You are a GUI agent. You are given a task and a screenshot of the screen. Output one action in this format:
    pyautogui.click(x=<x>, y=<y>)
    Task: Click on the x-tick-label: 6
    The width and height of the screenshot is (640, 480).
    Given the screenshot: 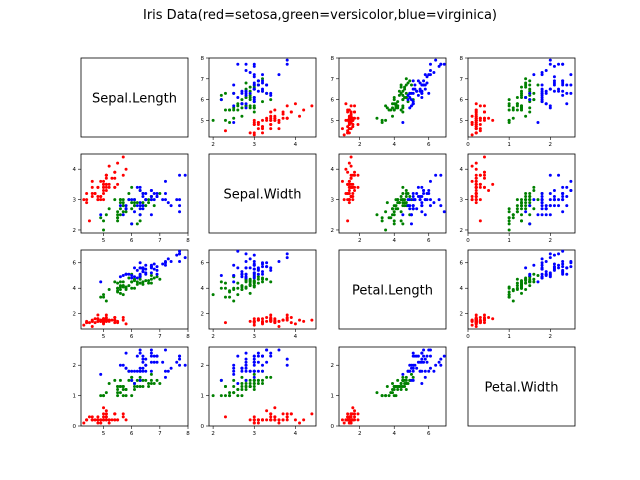 What is the action you would take?
    pyautogui.click(x=429, y=434)
    